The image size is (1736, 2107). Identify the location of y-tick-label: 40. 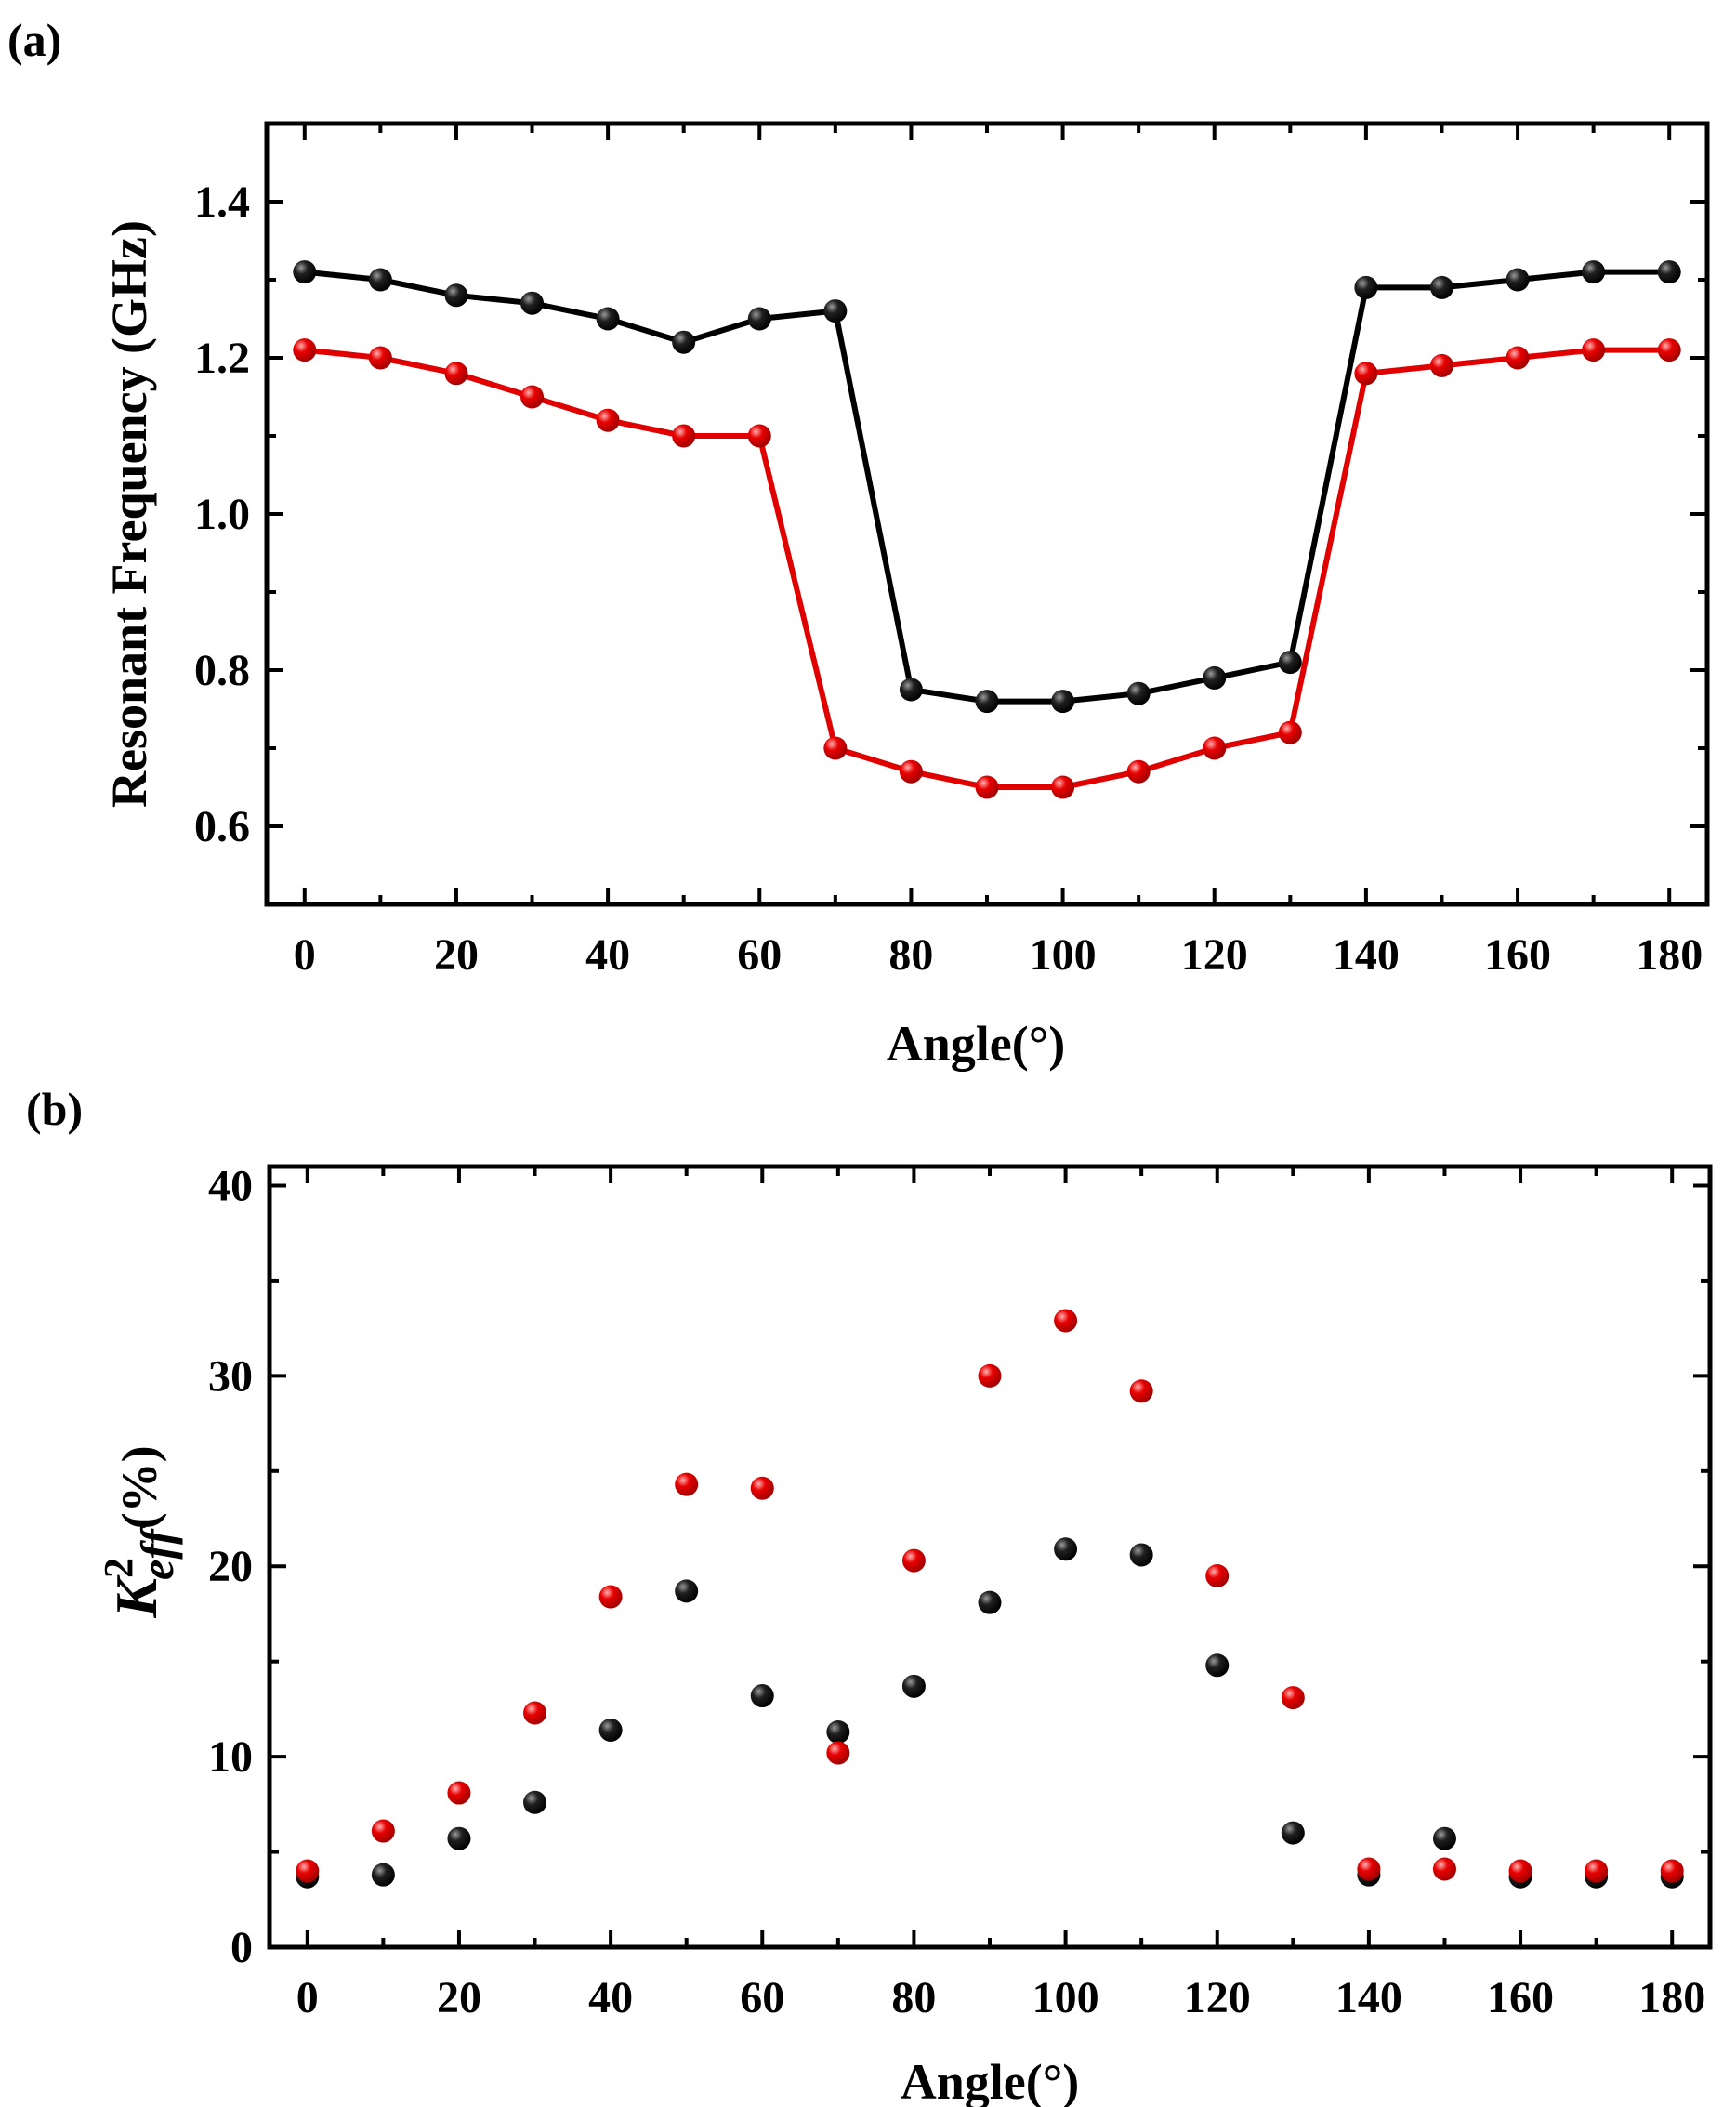
(231, 1185).